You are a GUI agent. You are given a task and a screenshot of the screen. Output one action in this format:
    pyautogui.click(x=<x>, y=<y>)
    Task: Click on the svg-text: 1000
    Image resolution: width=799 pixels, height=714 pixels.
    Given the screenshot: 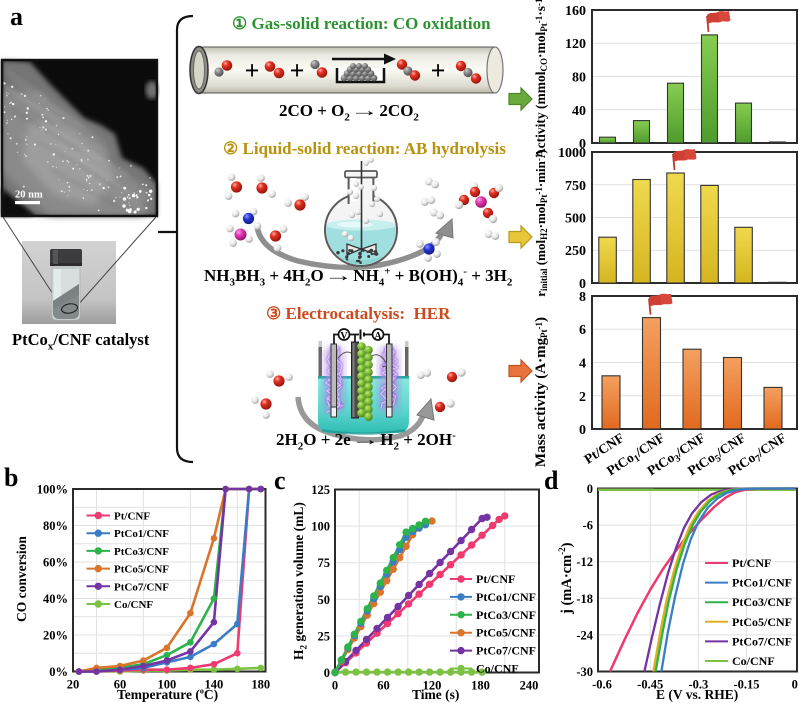 What is the action you would take?
    pyautogui.click(x=572, y=153)
    